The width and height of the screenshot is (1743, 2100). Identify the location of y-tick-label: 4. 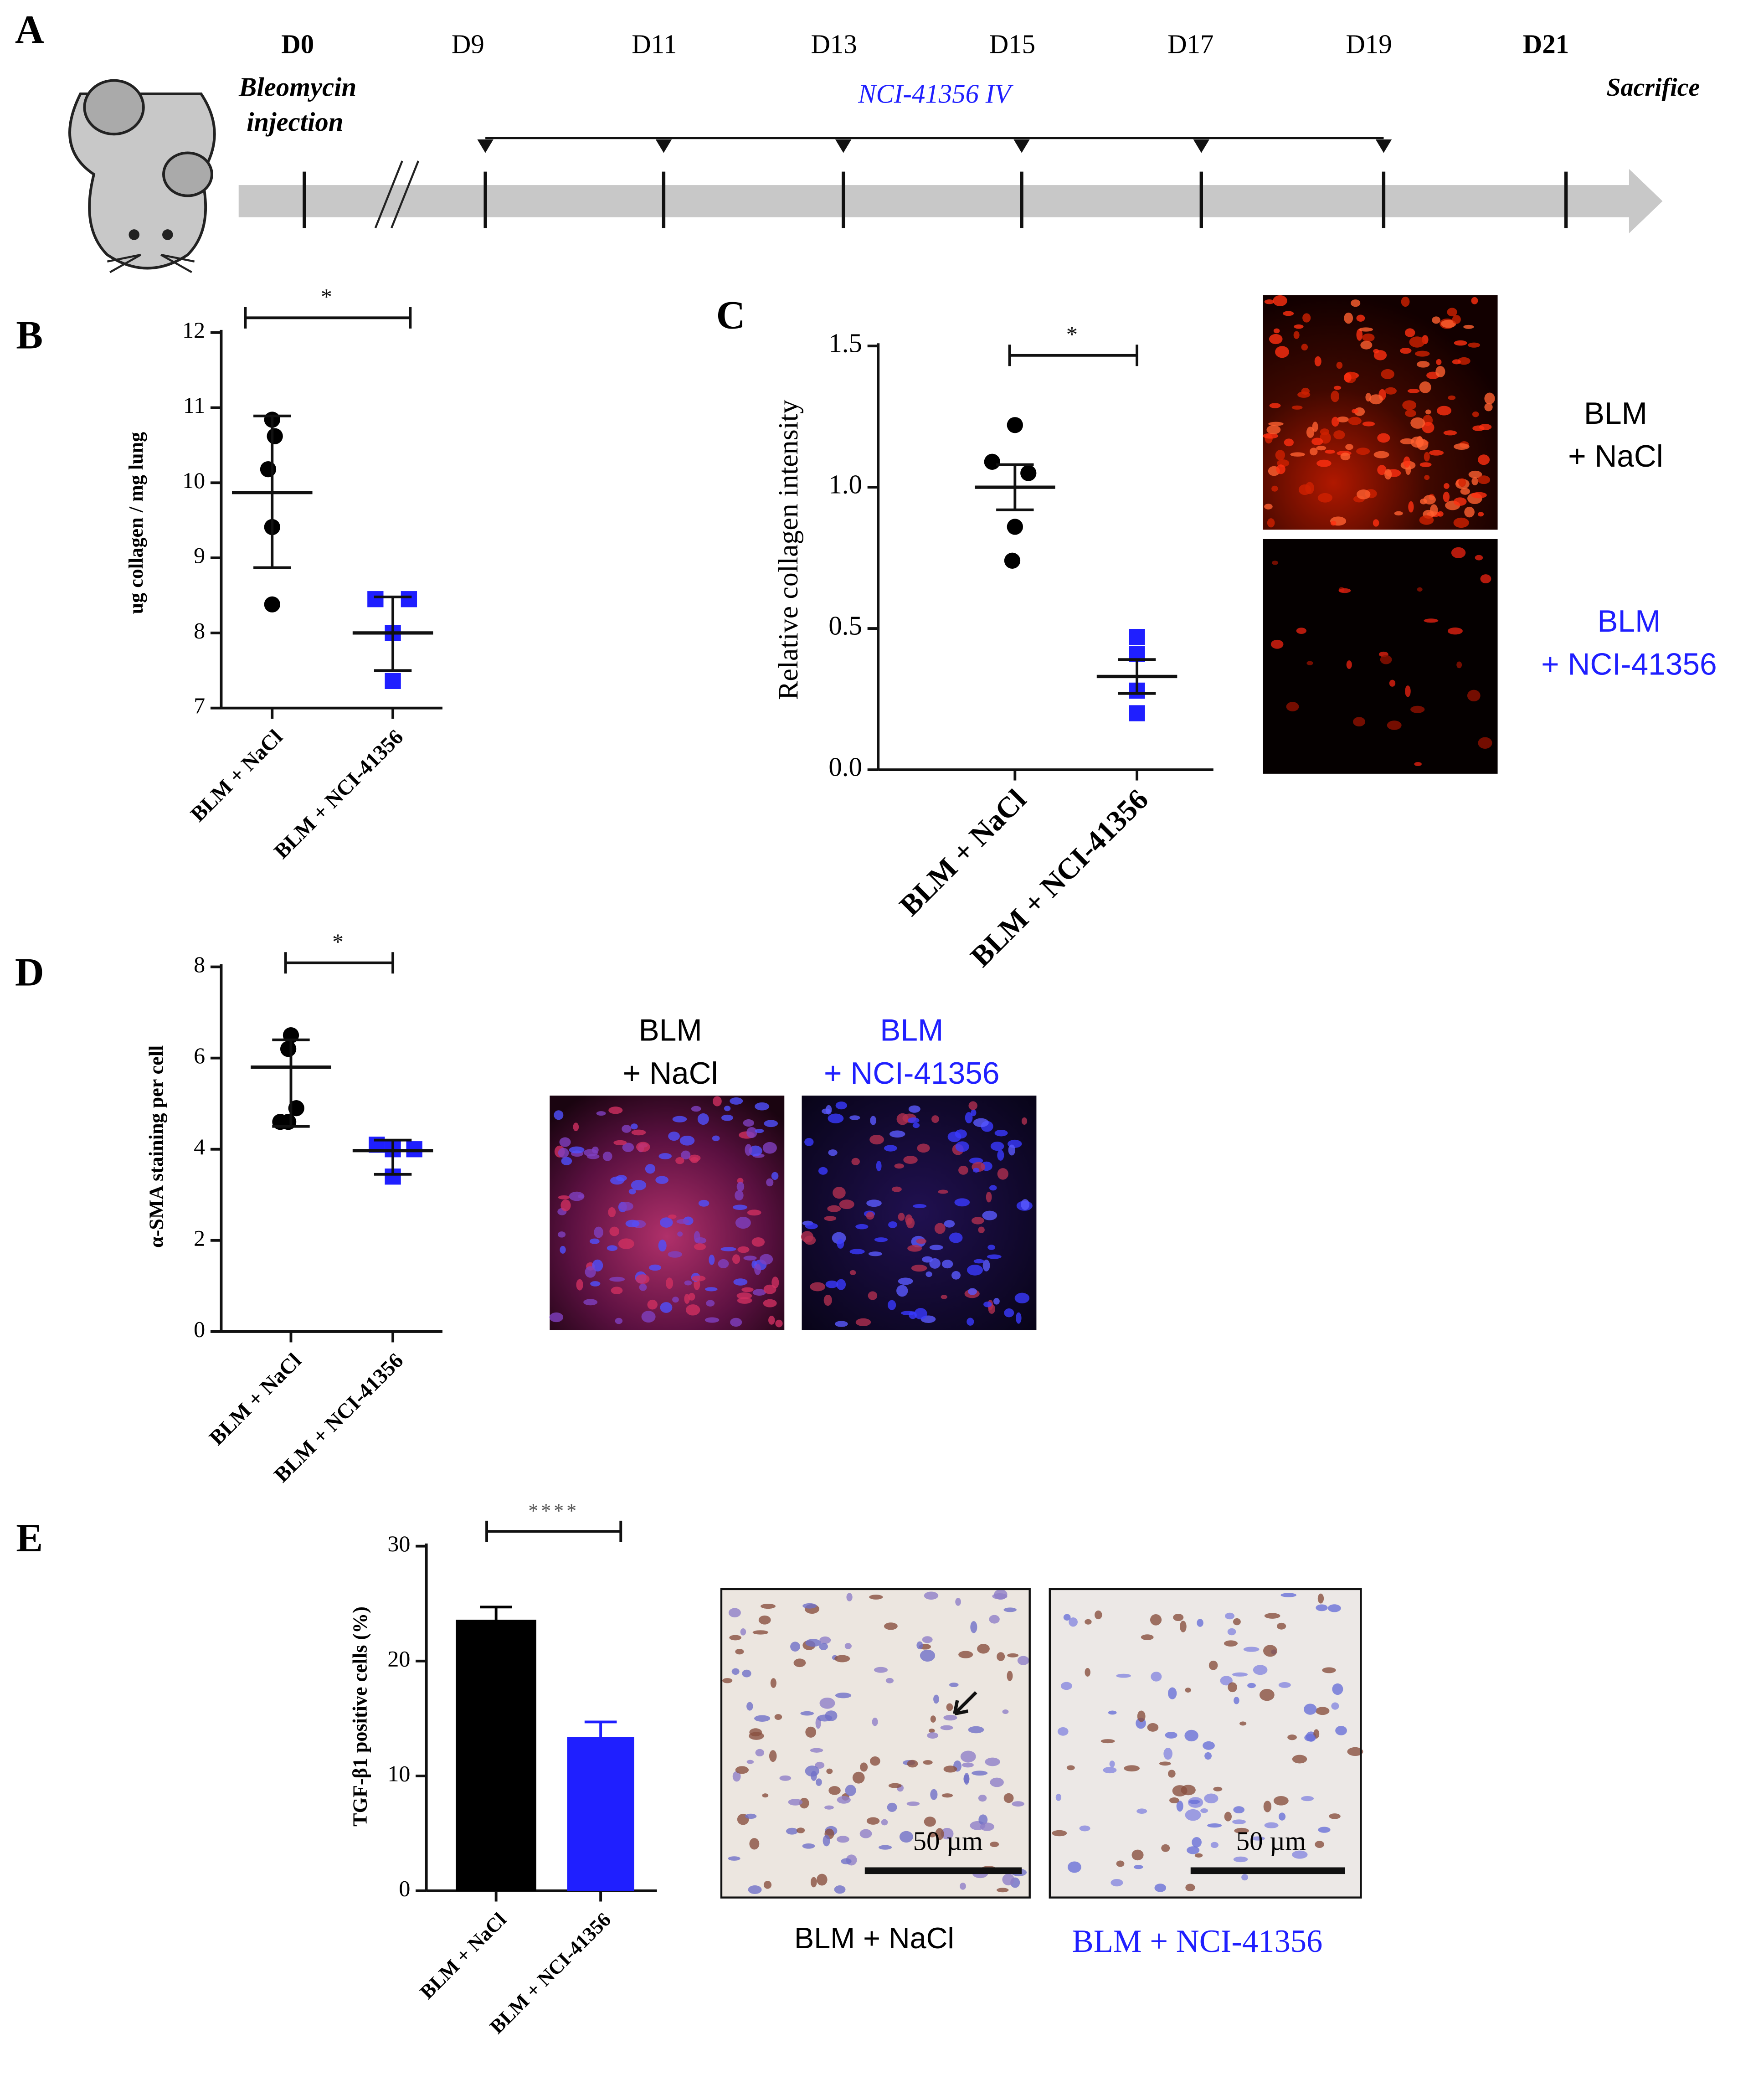
(199, 1147).